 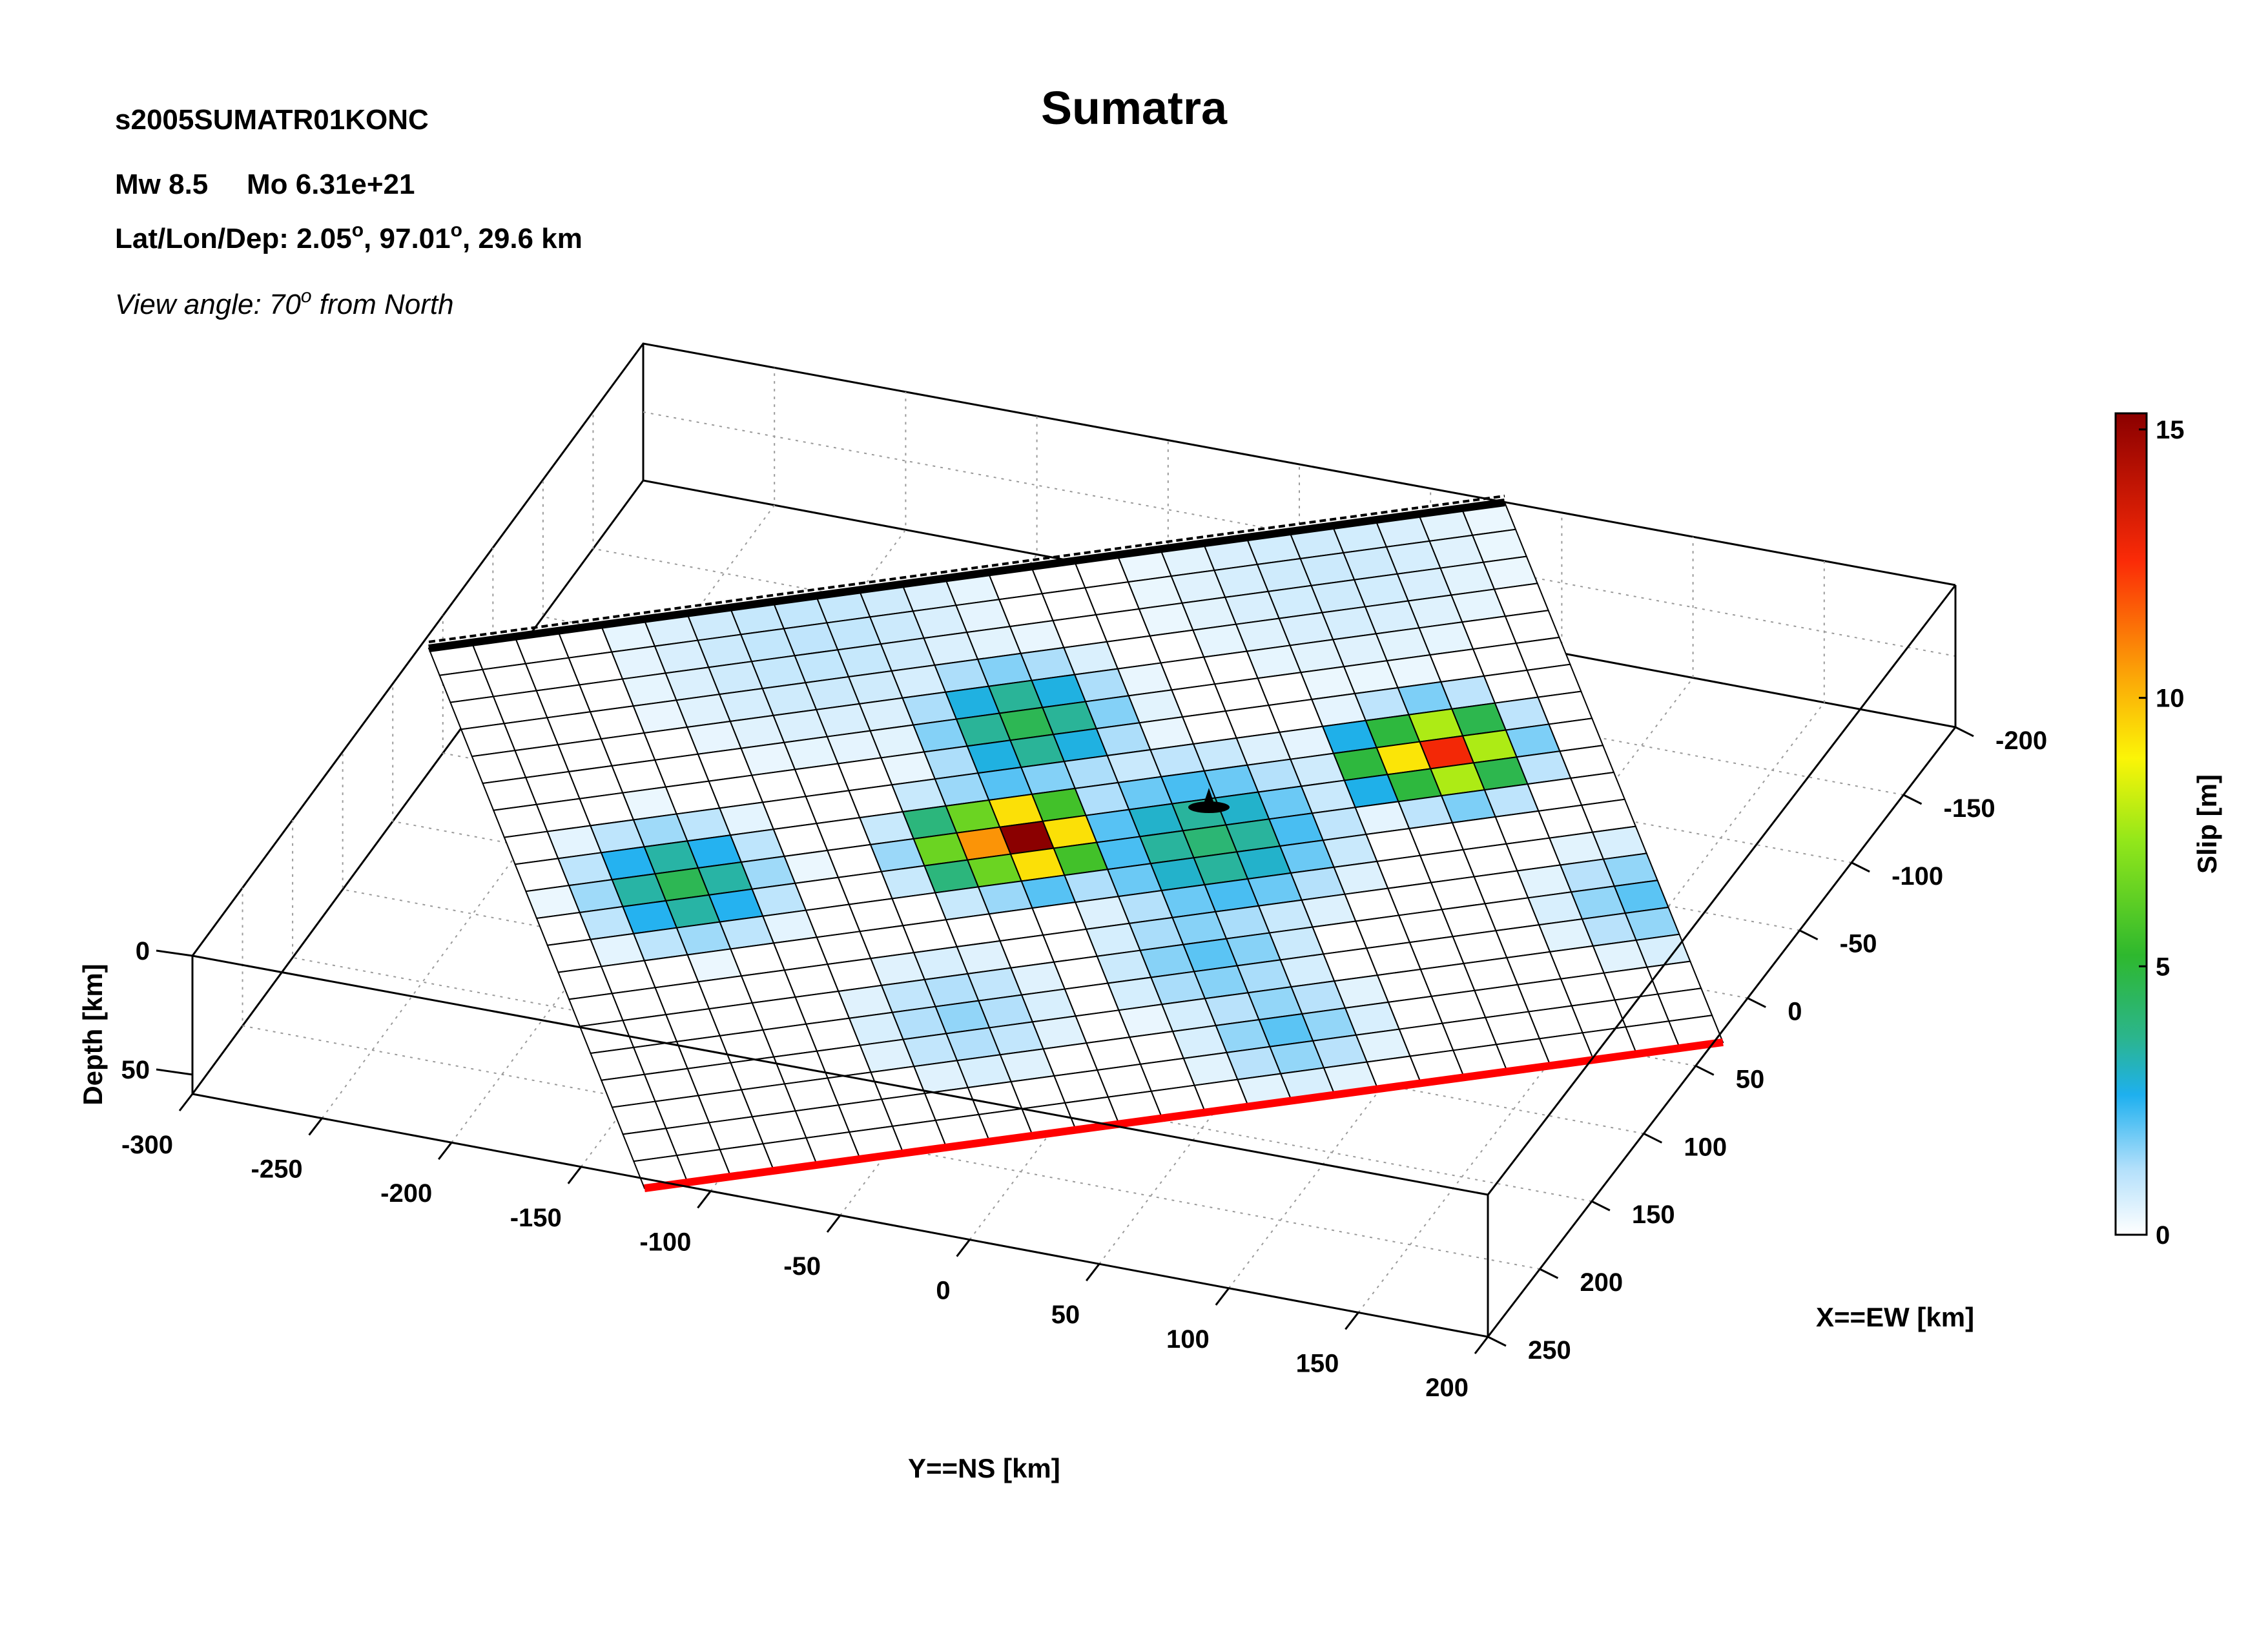 I want to click on colorbar-tick-label: 5, so click(x=2163, y=967).